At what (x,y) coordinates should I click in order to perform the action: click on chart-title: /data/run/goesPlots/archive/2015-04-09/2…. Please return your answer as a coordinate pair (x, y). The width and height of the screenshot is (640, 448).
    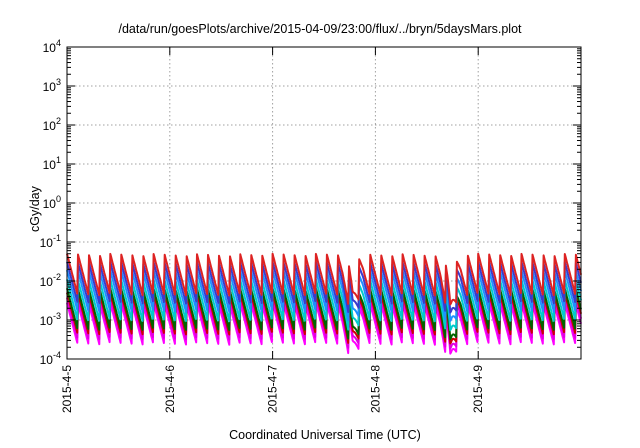
    Looking at the image, I should click on (320, 29).